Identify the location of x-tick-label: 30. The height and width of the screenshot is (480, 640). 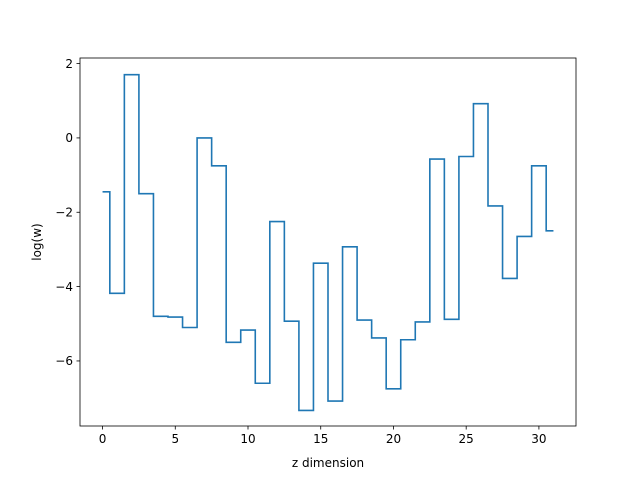
(538, 439).